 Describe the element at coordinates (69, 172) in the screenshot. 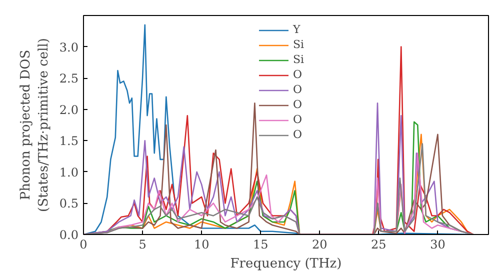

I see `y-tick-label: 1.0` at that location.